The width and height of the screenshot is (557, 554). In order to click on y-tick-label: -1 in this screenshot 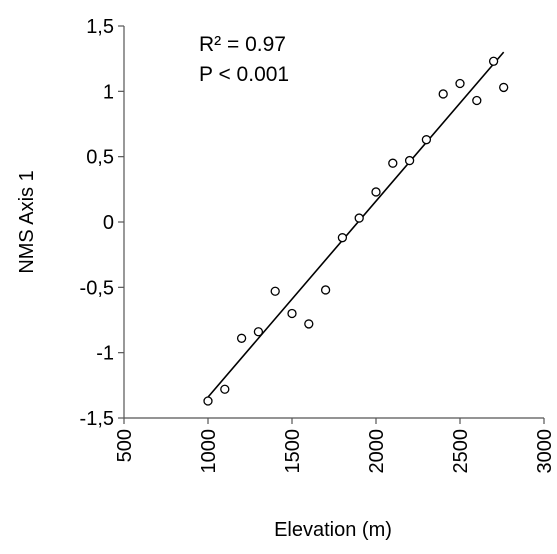, I will do `click(105, 354)`.